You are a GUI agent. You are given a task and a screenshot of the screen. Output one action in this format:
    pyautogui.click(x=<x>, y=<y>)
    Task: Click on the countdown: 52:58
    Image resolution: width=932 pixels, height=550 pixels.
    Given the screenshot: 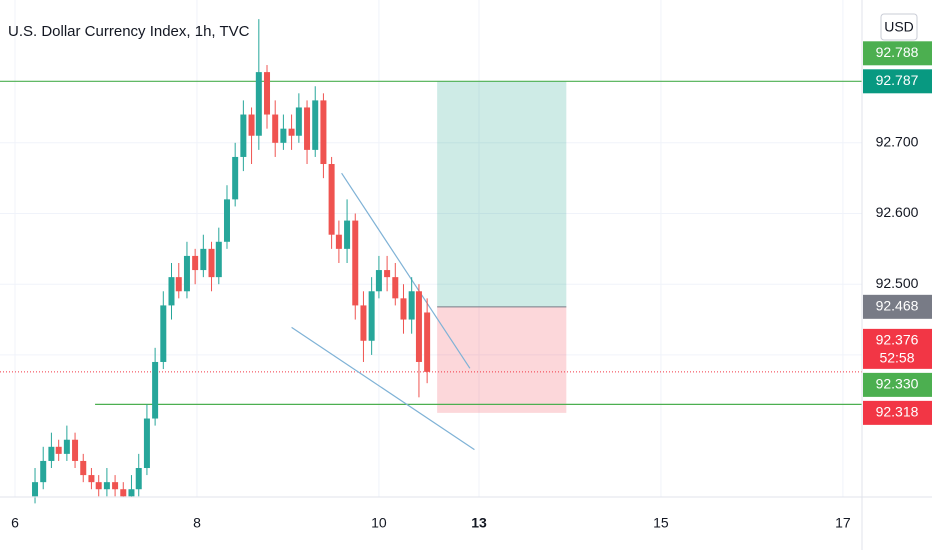 What is the action you would take?
    pyautogui.click(x=896, y=358)
    